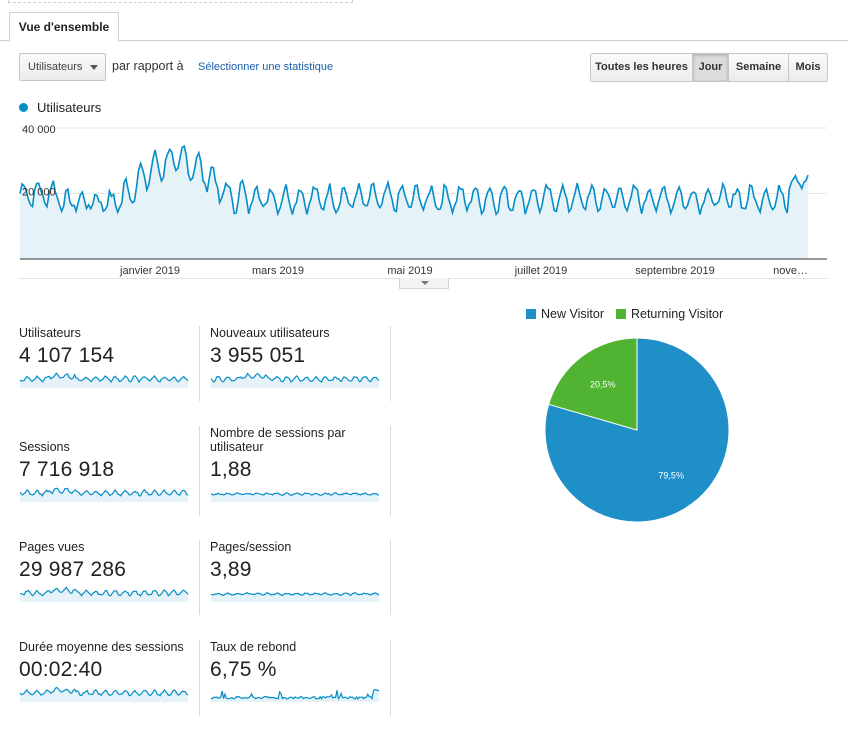 This screenshot has width=855, height=749. I want to click on metric-tile: Durée moyenne des sessions 00:02:40, so click(106, 671).